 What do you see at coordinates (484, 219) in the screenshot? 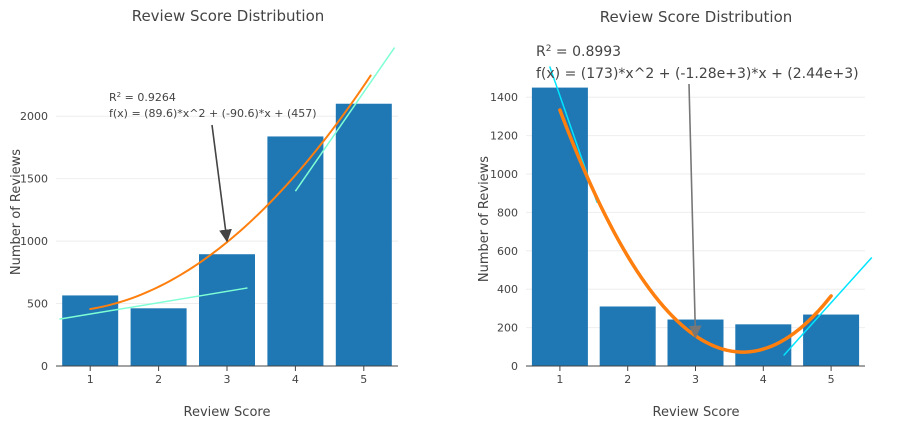
I see `chart-right-y-axis-label: Number of Reviews` at bounding box center [484, 219].